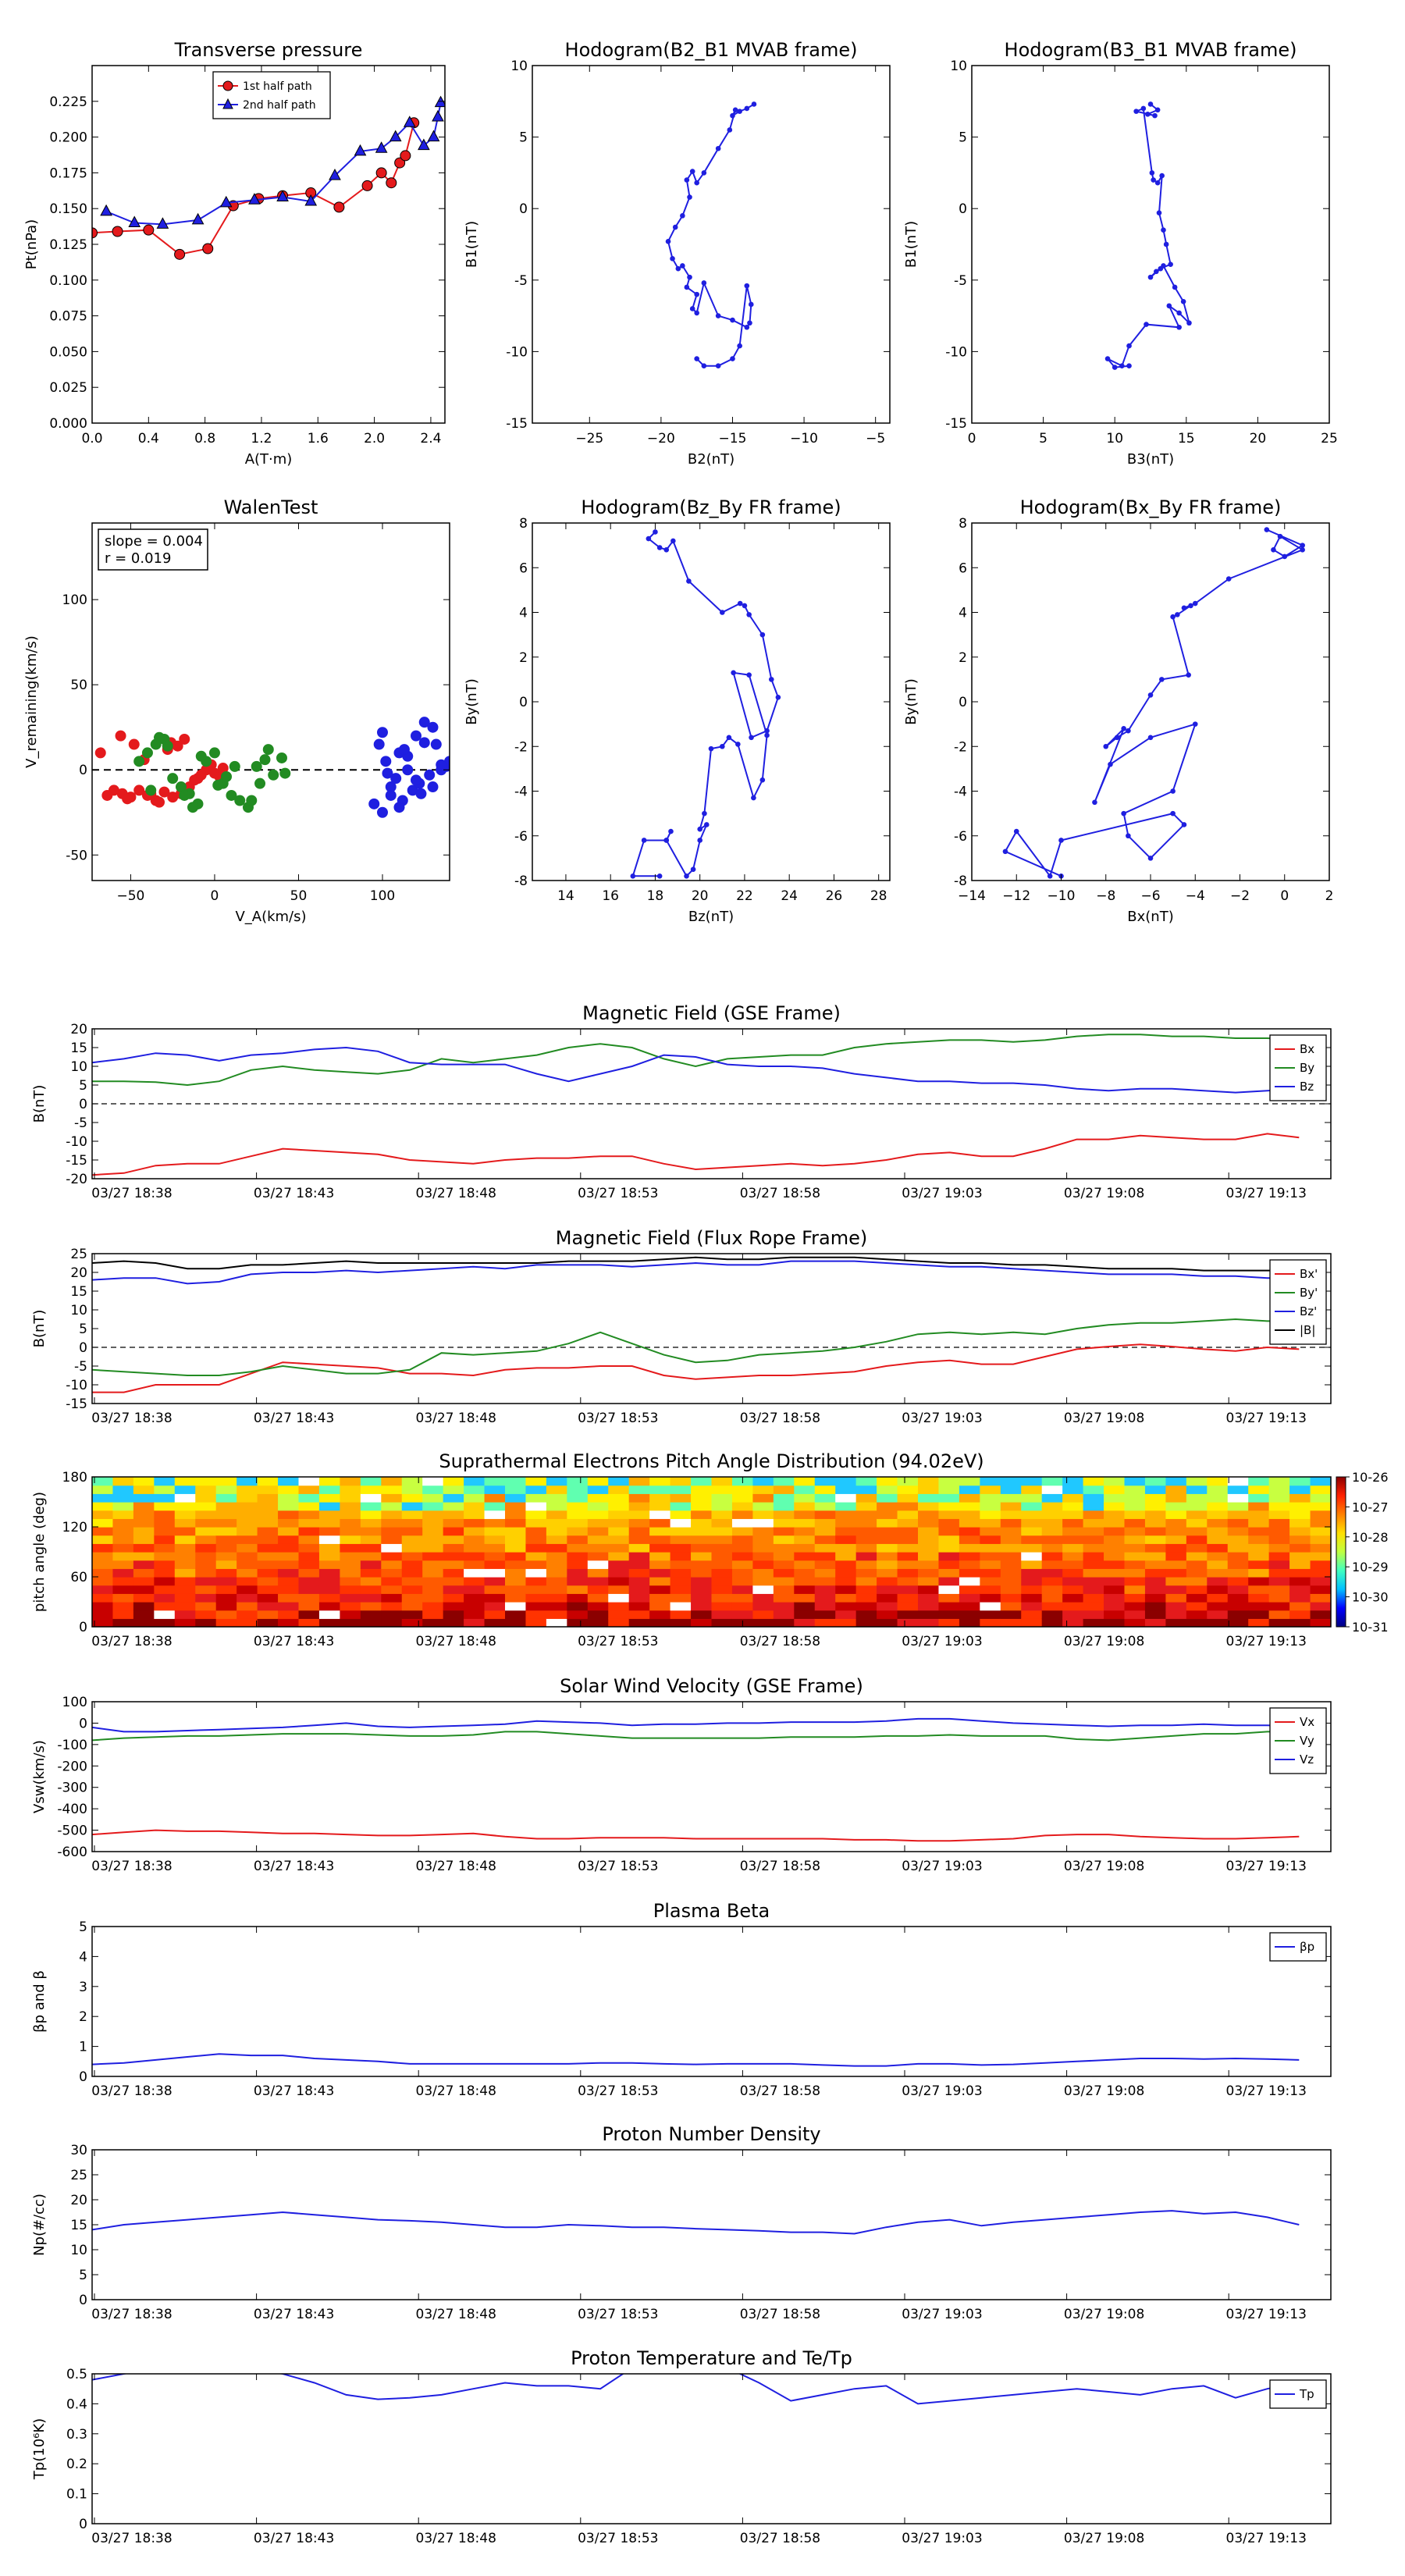  I want to click on chart-title: Solar Wind Velocity (GSE Frame), so click(712, 1686).